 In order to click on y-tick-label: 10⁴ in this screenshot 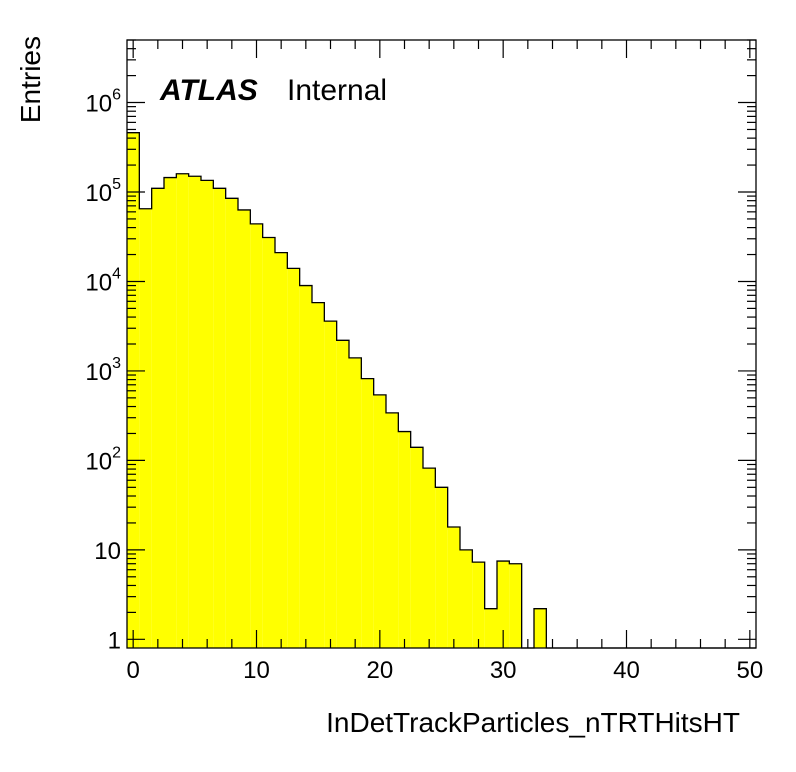, I will do `click(103, 280)`.